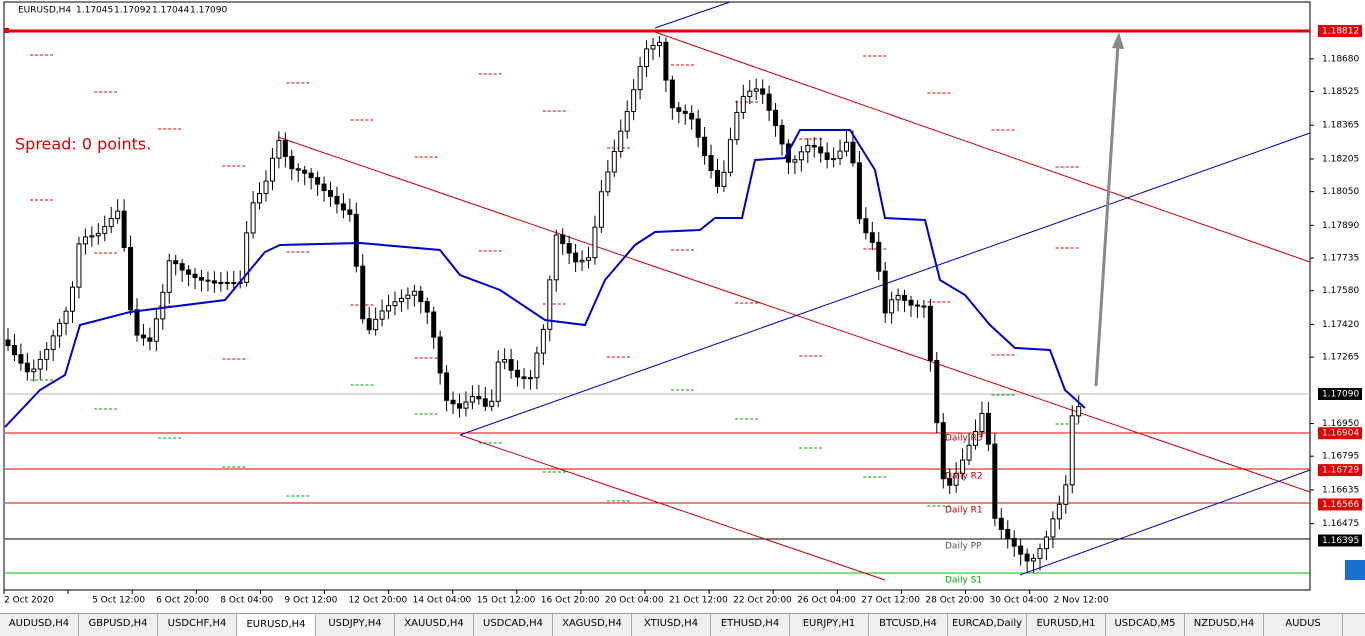  What do you see at coordinates (442, 601) in the screenshot?
I see `time-label: 14 Oct 04:00` at bounding box center [442, 601].